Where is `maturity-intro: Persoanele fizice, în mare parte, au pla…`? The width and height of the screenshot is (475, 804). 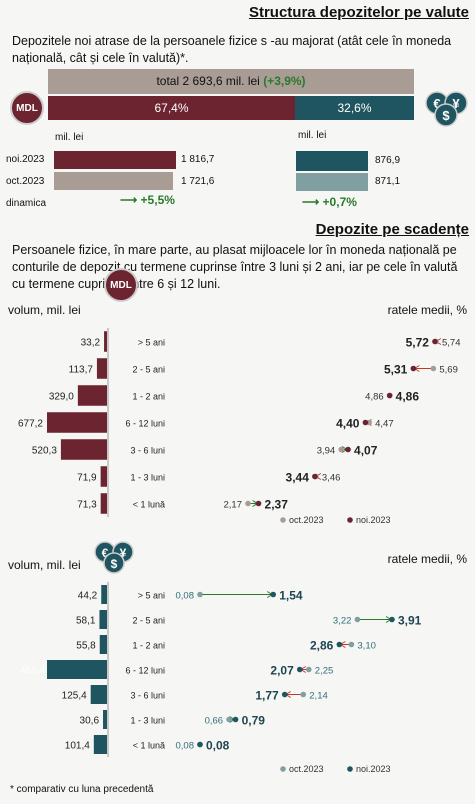 maturity-intro: Persoanele fizice, în mare parte, au pla… is located at coordinates (235, 267).